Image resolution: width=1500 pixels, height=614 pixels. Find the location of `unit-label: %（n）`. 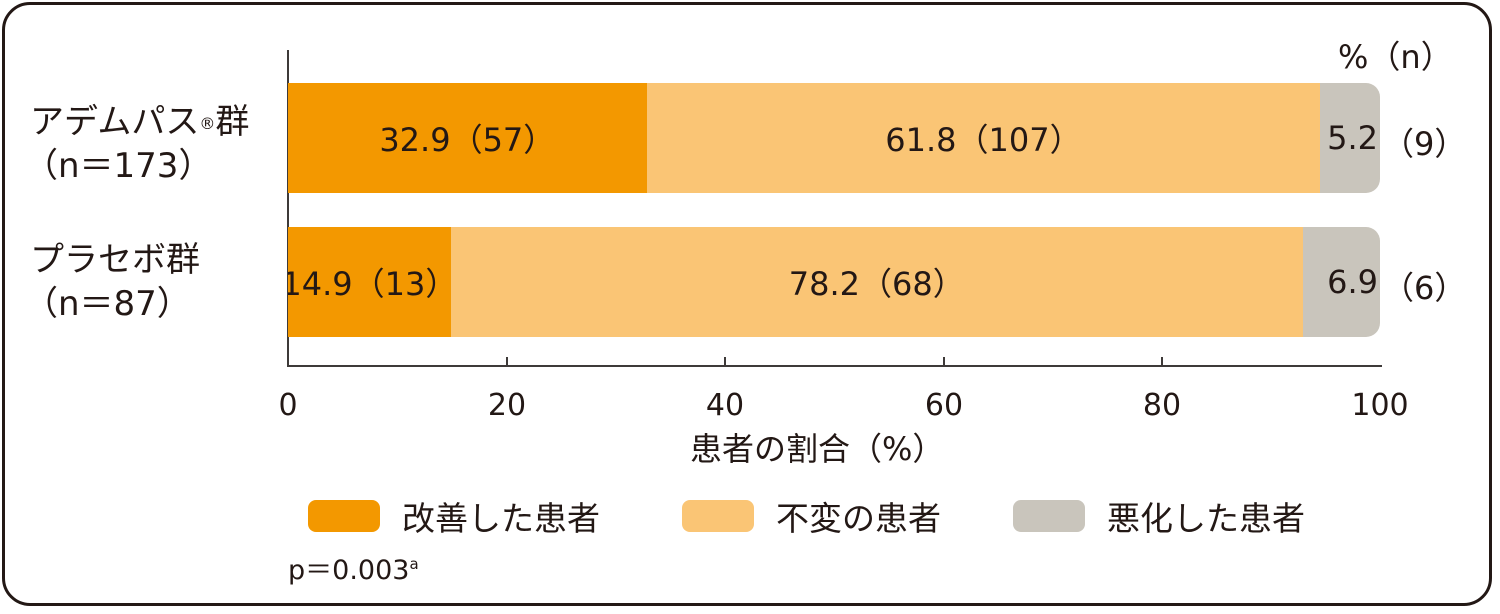

unit-label: %（n） is located at coordinates (1395, 57).